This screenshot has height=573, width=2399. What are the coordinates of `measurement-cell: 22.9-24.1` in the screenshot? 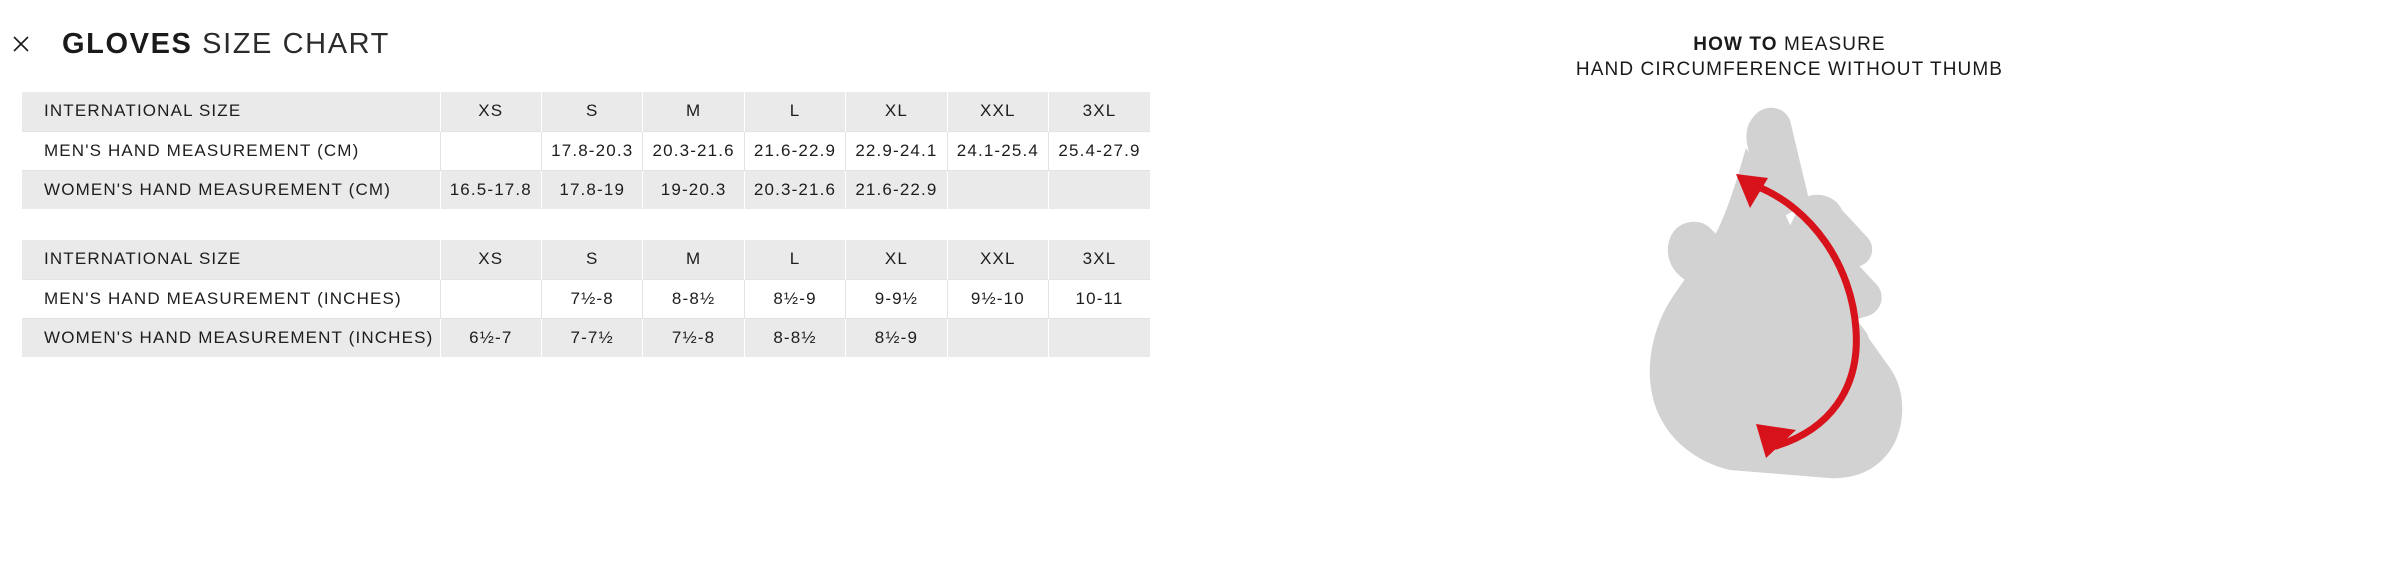 It's located at (896, 150).